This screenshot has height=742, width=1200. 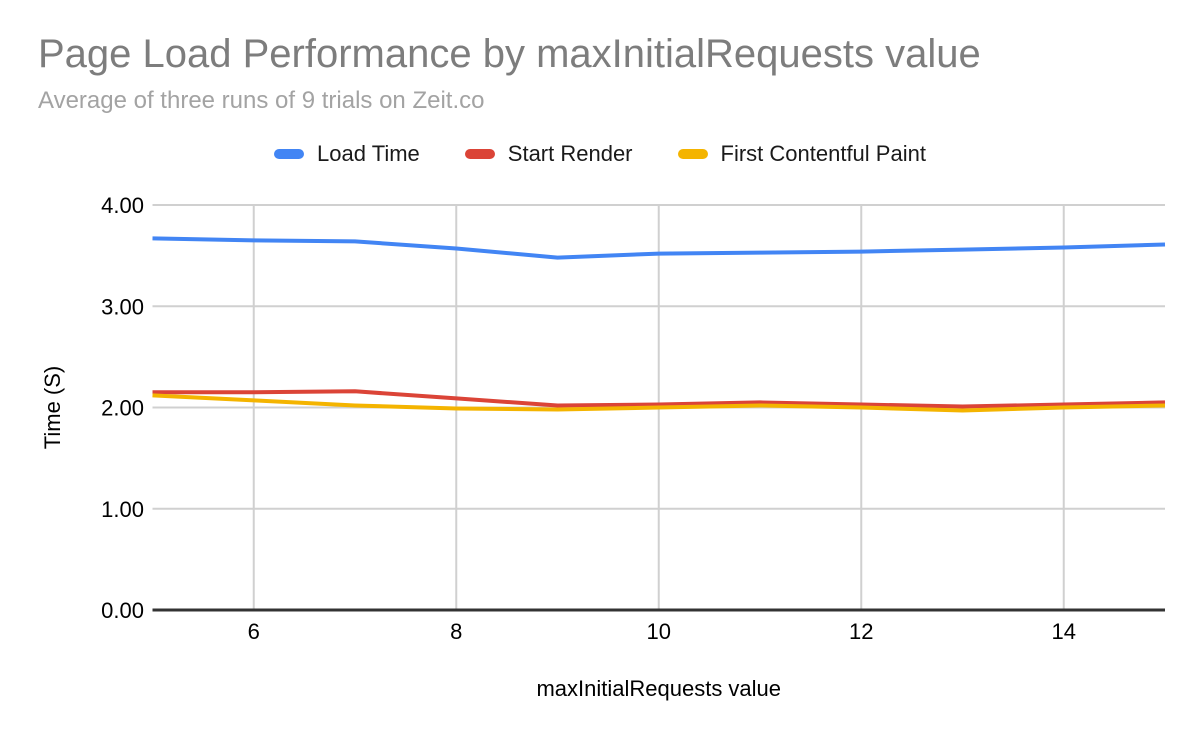 I want to click on legend-item-first-contentful-paint: First Contentful Paint, so click(x=801, y=154).